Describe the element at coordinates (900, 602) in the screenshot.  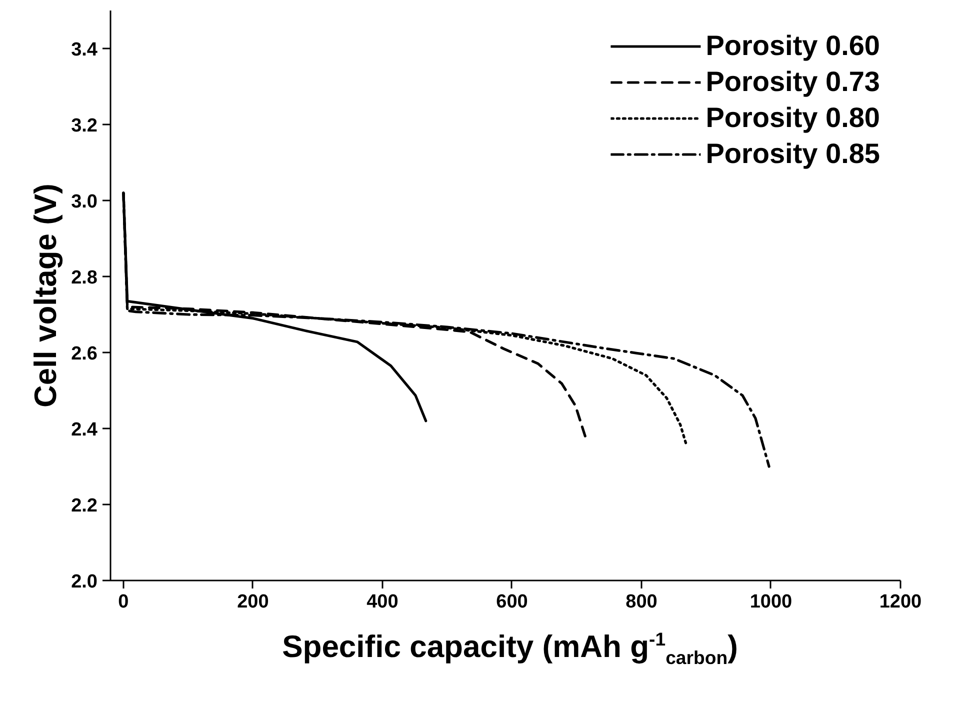
I see `x-tick-label: 1200` at that location.